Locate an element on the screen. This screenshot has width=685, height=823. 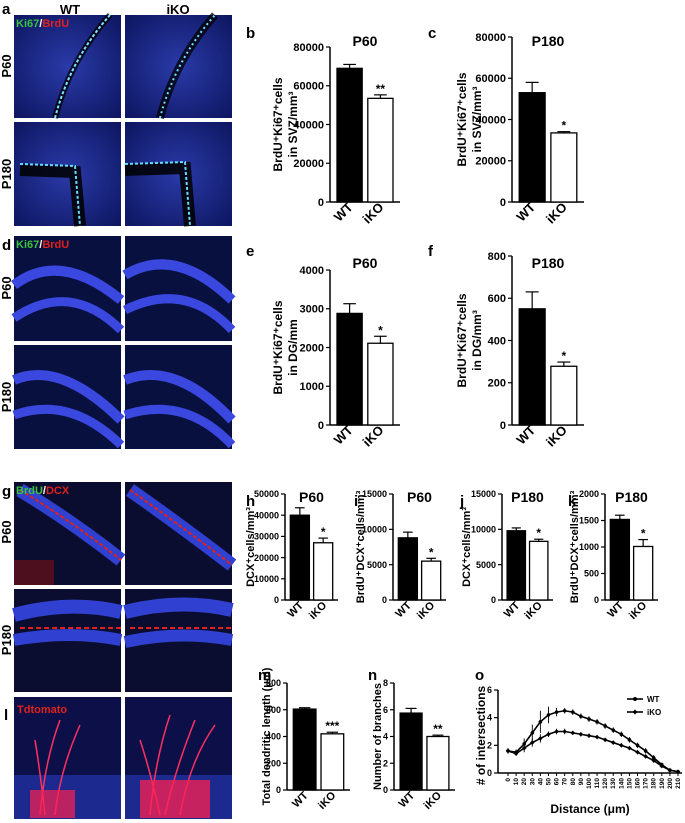
chart-o-xtick-label: 160 is located at coordinates (638, 783).